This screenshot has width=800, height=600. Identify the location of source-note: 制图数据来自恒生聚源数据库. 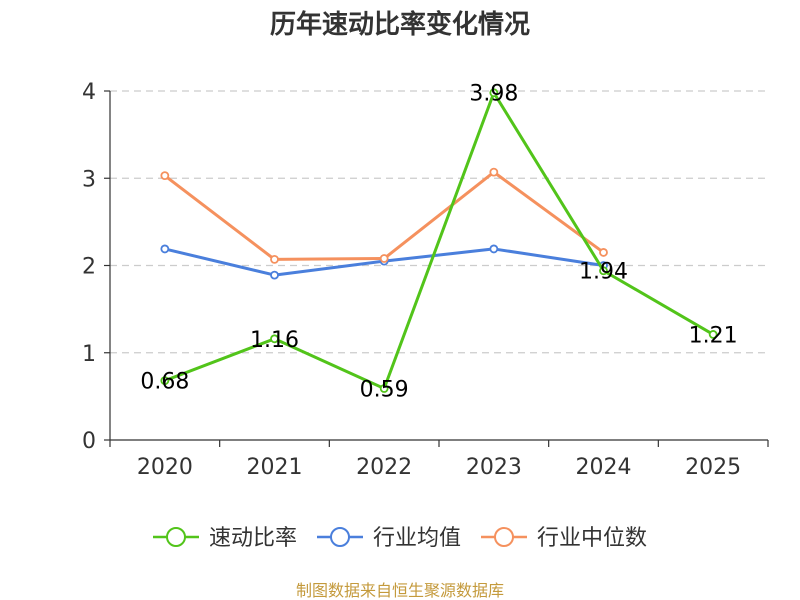
(400, 590).